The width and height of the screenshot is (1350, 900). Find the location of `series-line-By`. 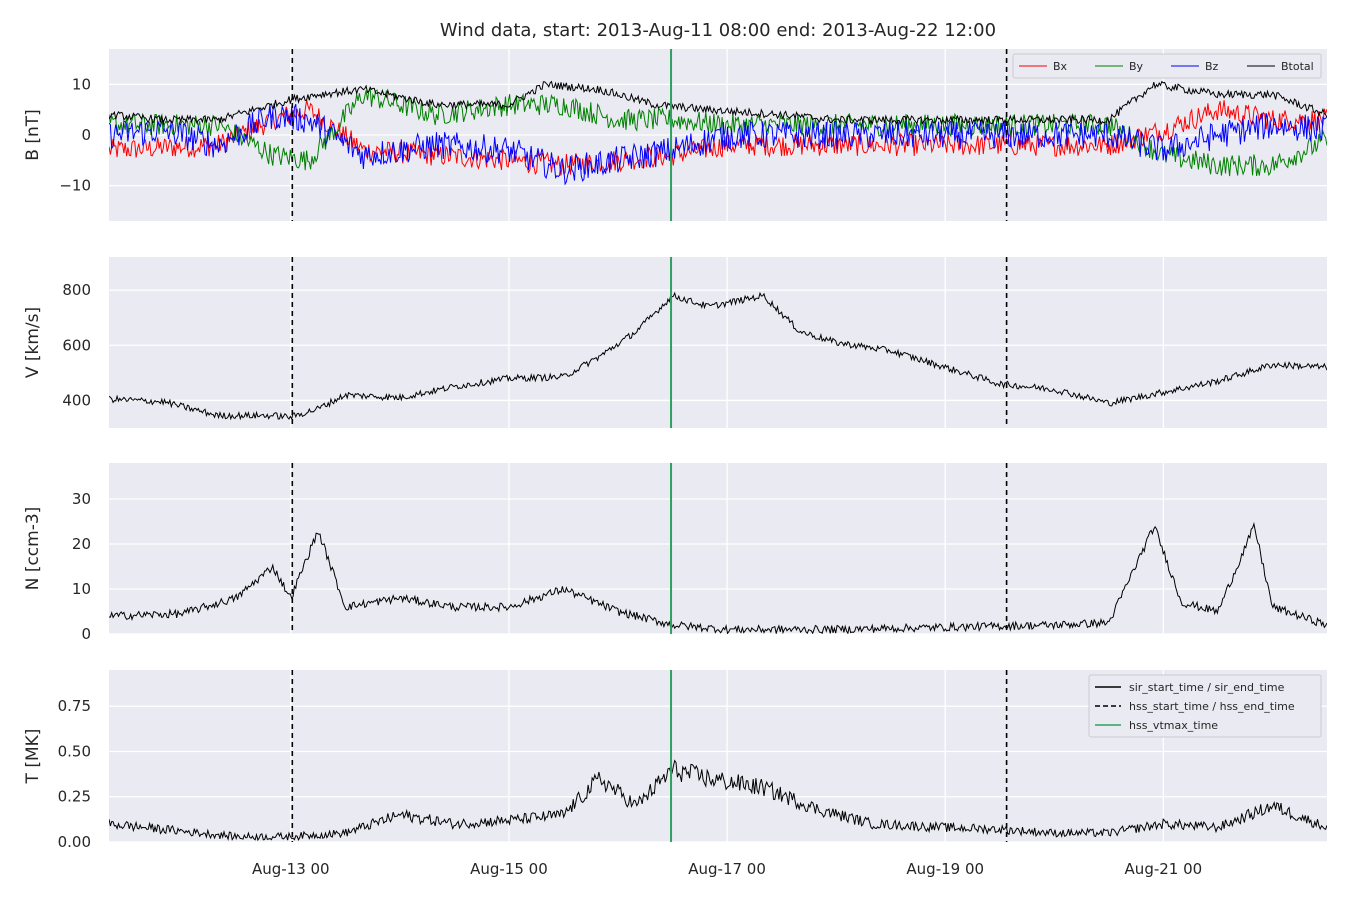

series-line-By is located at coordinates (718, 132).